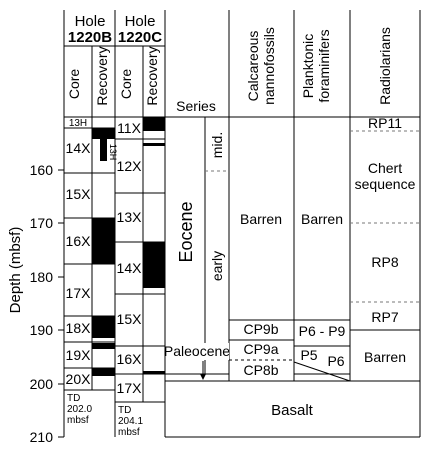  I want to click on series-eocene: Eocene, so click(186, 231).